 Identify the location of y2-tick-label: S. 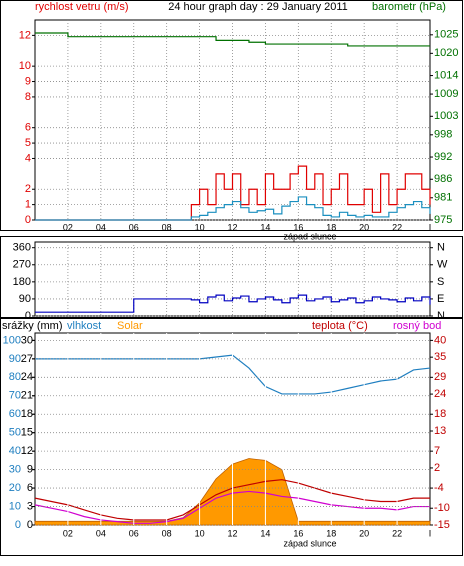
(440, 282).